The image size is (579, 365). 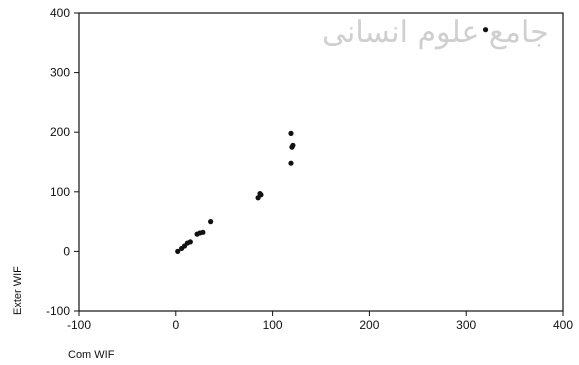 What do you see at coordinates (79, 325) in the screenshot?
I see `x-tick-label: -100` at bounding box center [79, 325].